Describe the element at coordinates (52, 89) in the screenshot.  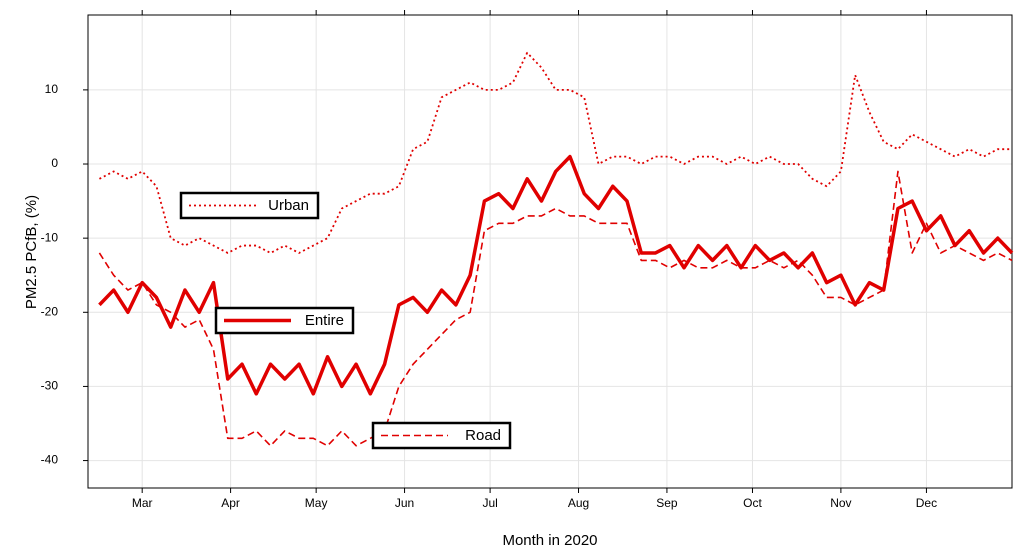
I see `y-tick-label: 10` at that location.